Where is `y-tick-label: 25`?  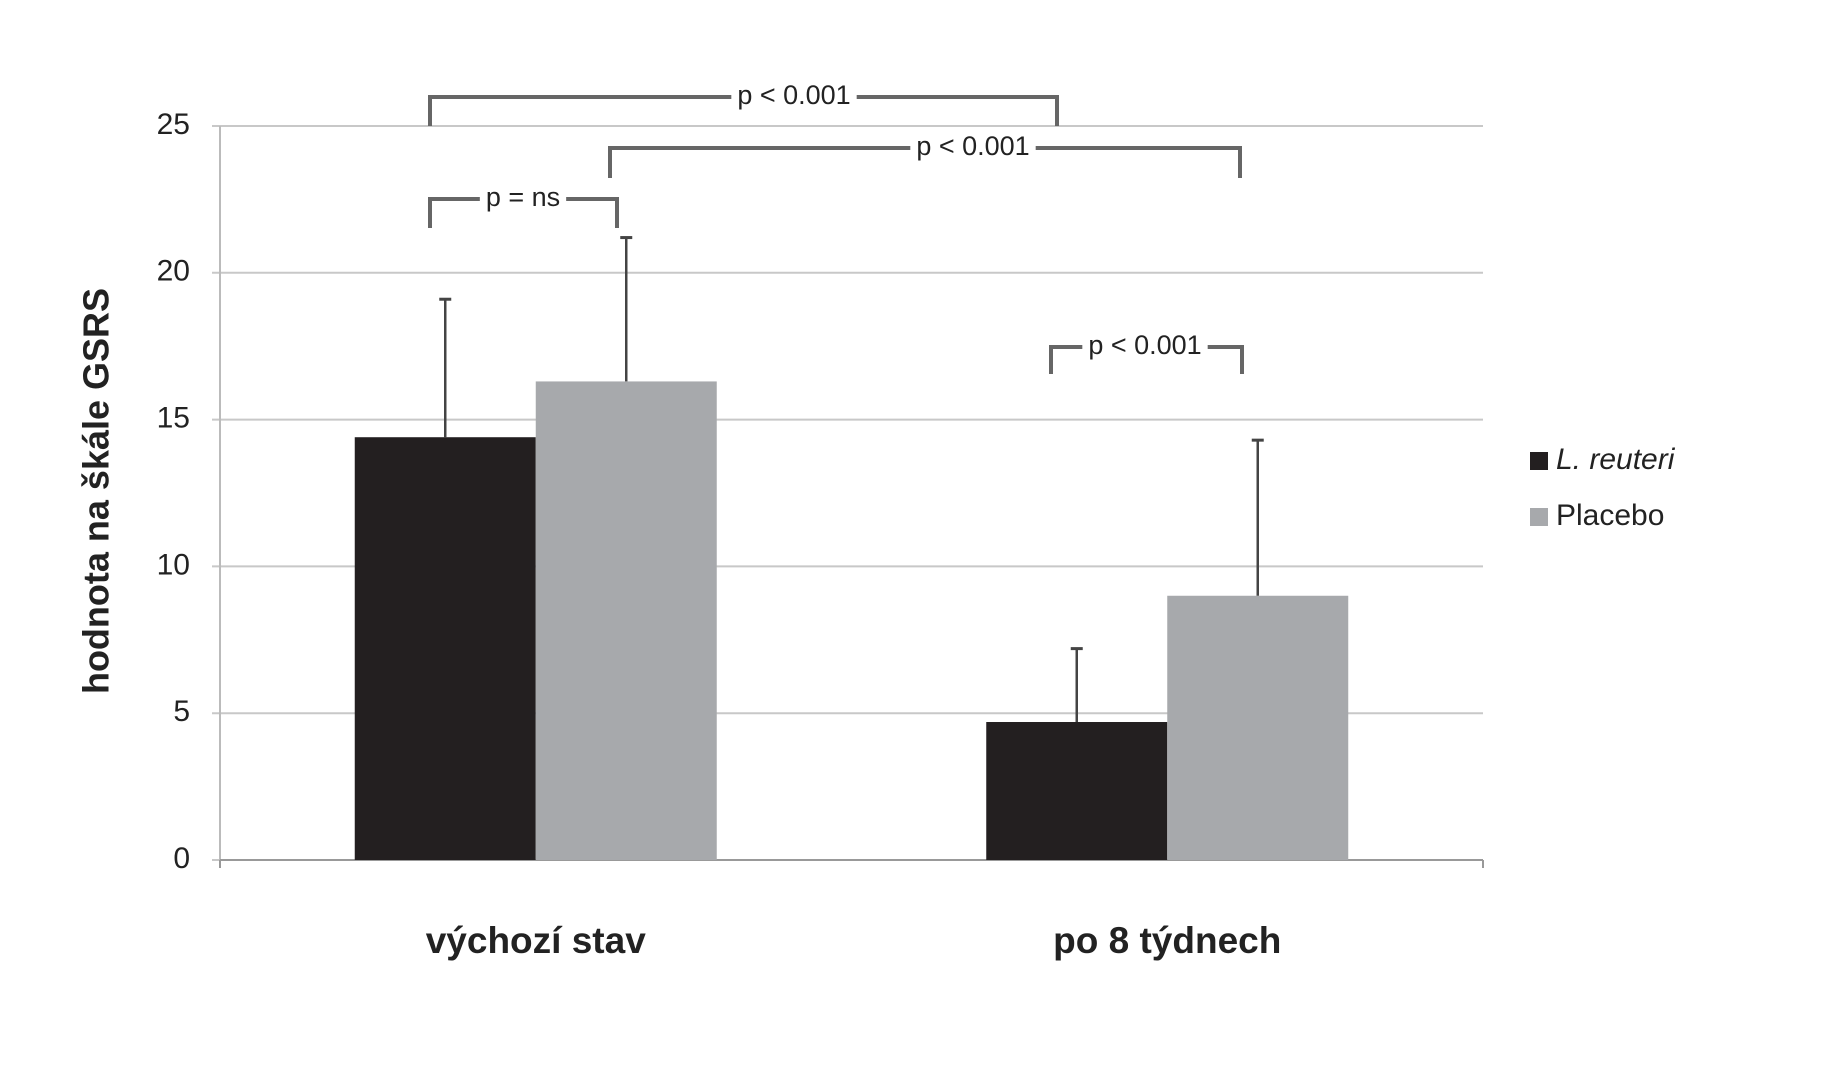 y-tick-label: 25 is located at coordinates (173, 124).